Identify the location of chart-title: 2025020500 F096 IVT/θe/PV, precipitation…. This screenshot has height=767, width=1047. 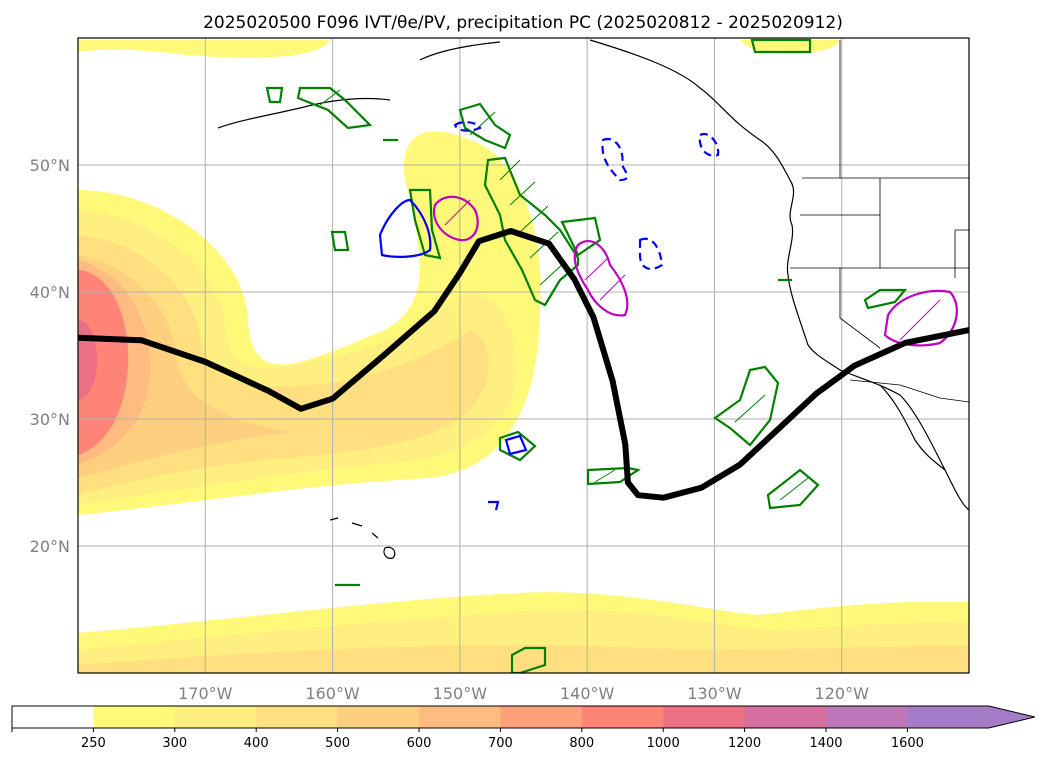
(523, 23).